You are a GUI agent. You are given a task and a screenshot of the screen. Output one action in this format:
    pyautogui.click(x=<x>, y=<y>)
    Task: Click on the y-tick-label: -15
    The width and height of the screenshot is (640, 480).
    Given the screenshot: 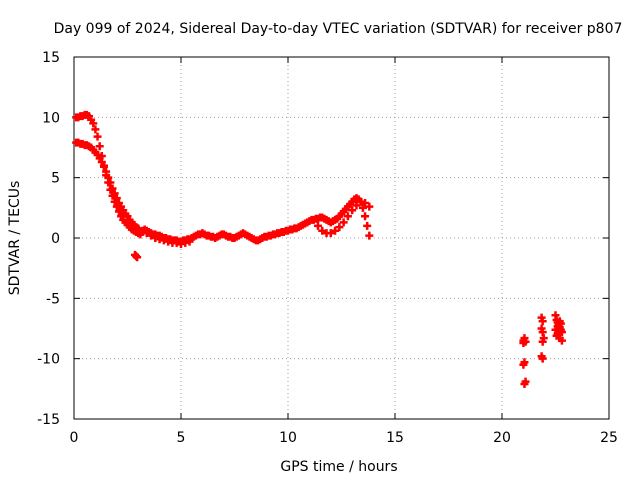 What is the action you would take?
    pyautogui.click(x=48, y=420)
    